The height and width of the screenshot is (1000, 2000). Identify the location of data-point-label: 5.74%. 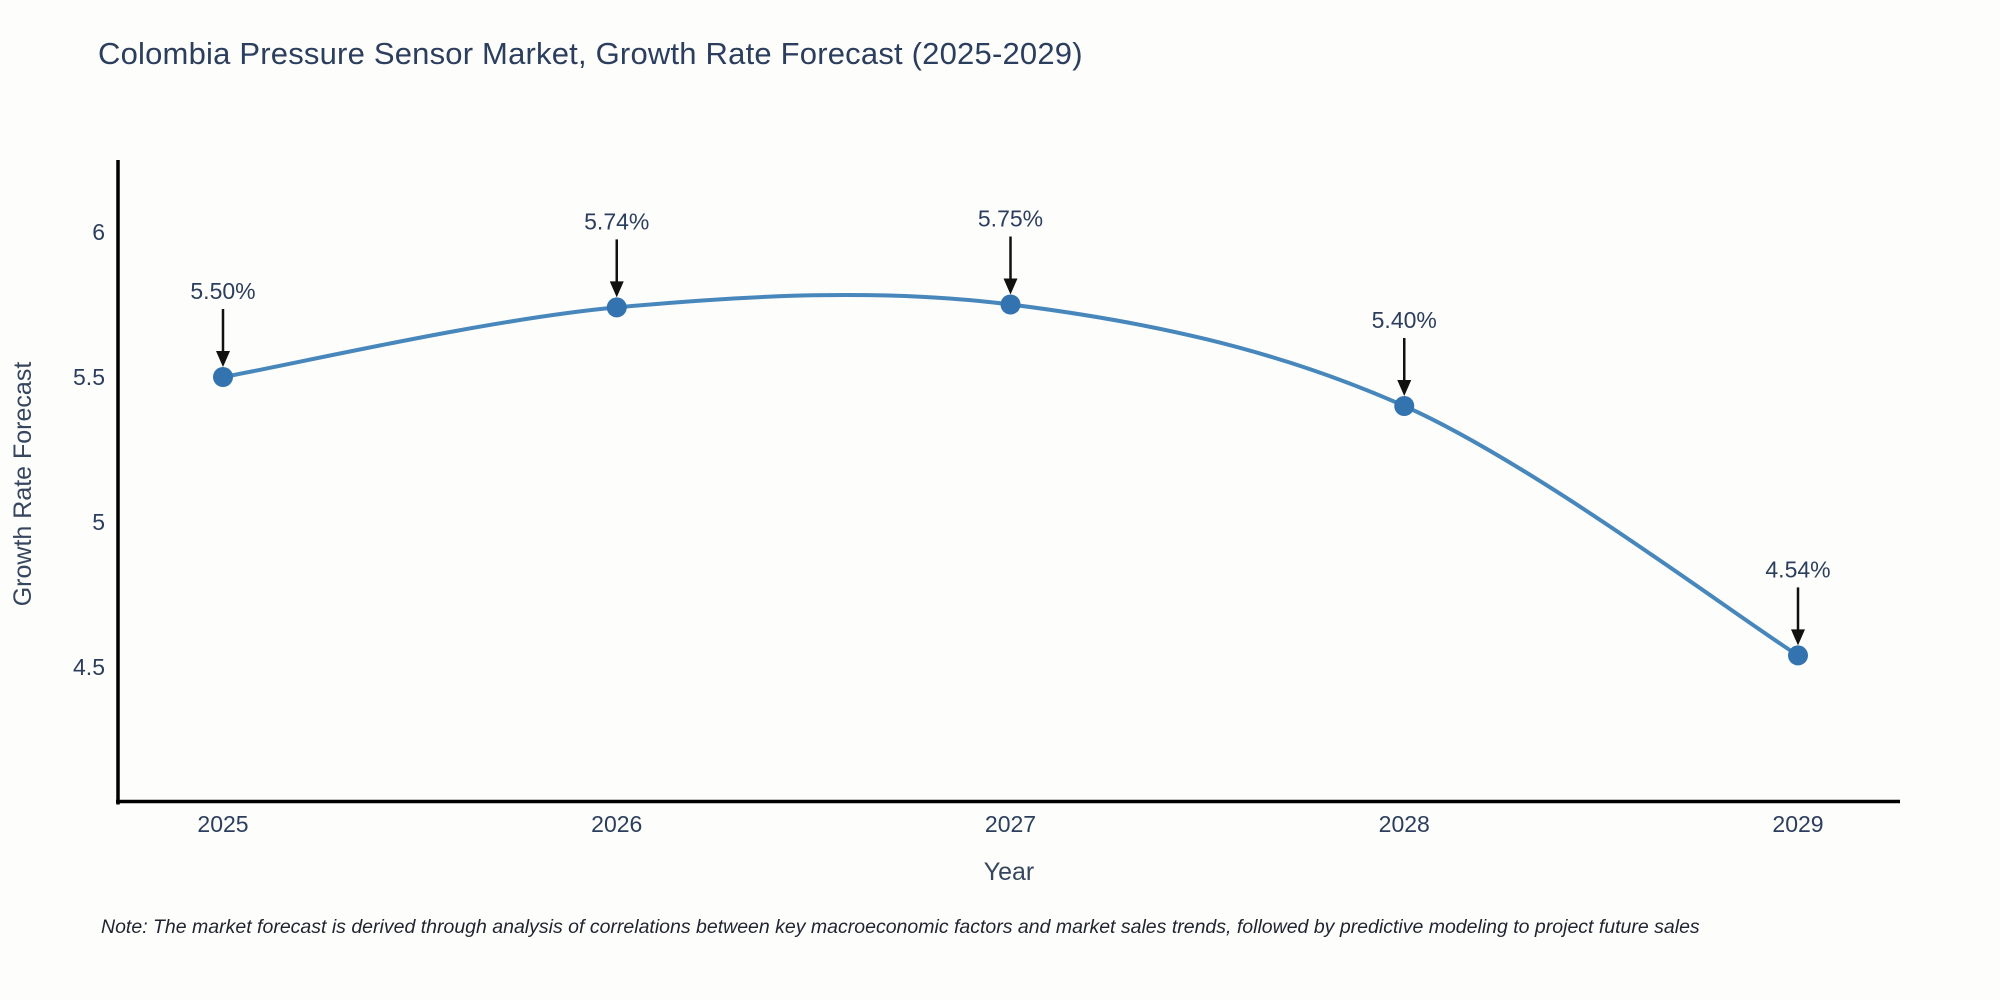
(616, 221).